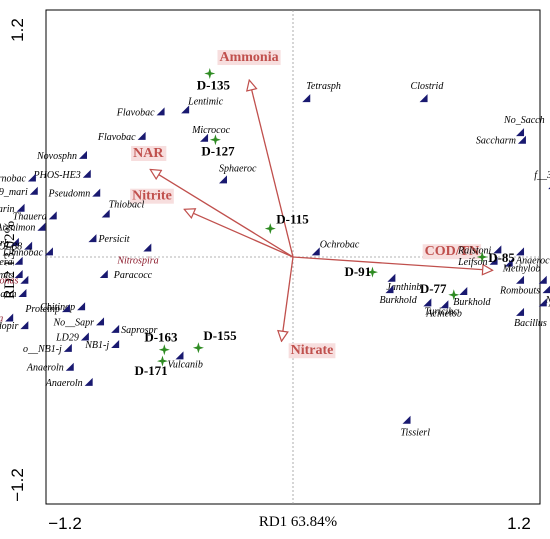  Describe the element at coordinates (11, 247) in the screenshot. I see `species-label-olb8: OLB8` at that location.